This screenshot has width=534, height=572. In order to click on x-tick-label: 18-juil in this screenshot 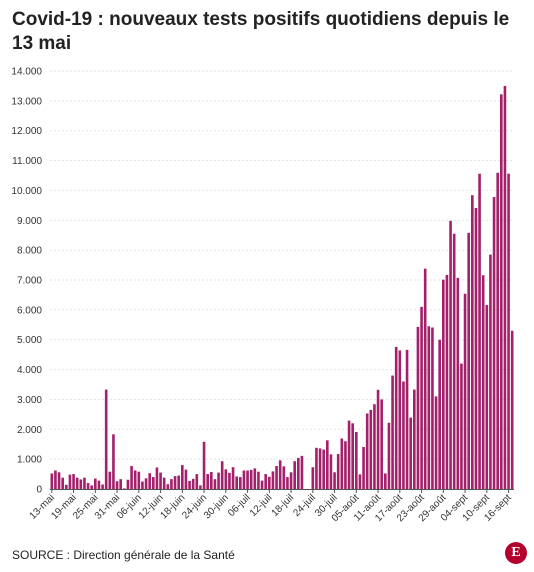, I will do `click(283, 505)`.